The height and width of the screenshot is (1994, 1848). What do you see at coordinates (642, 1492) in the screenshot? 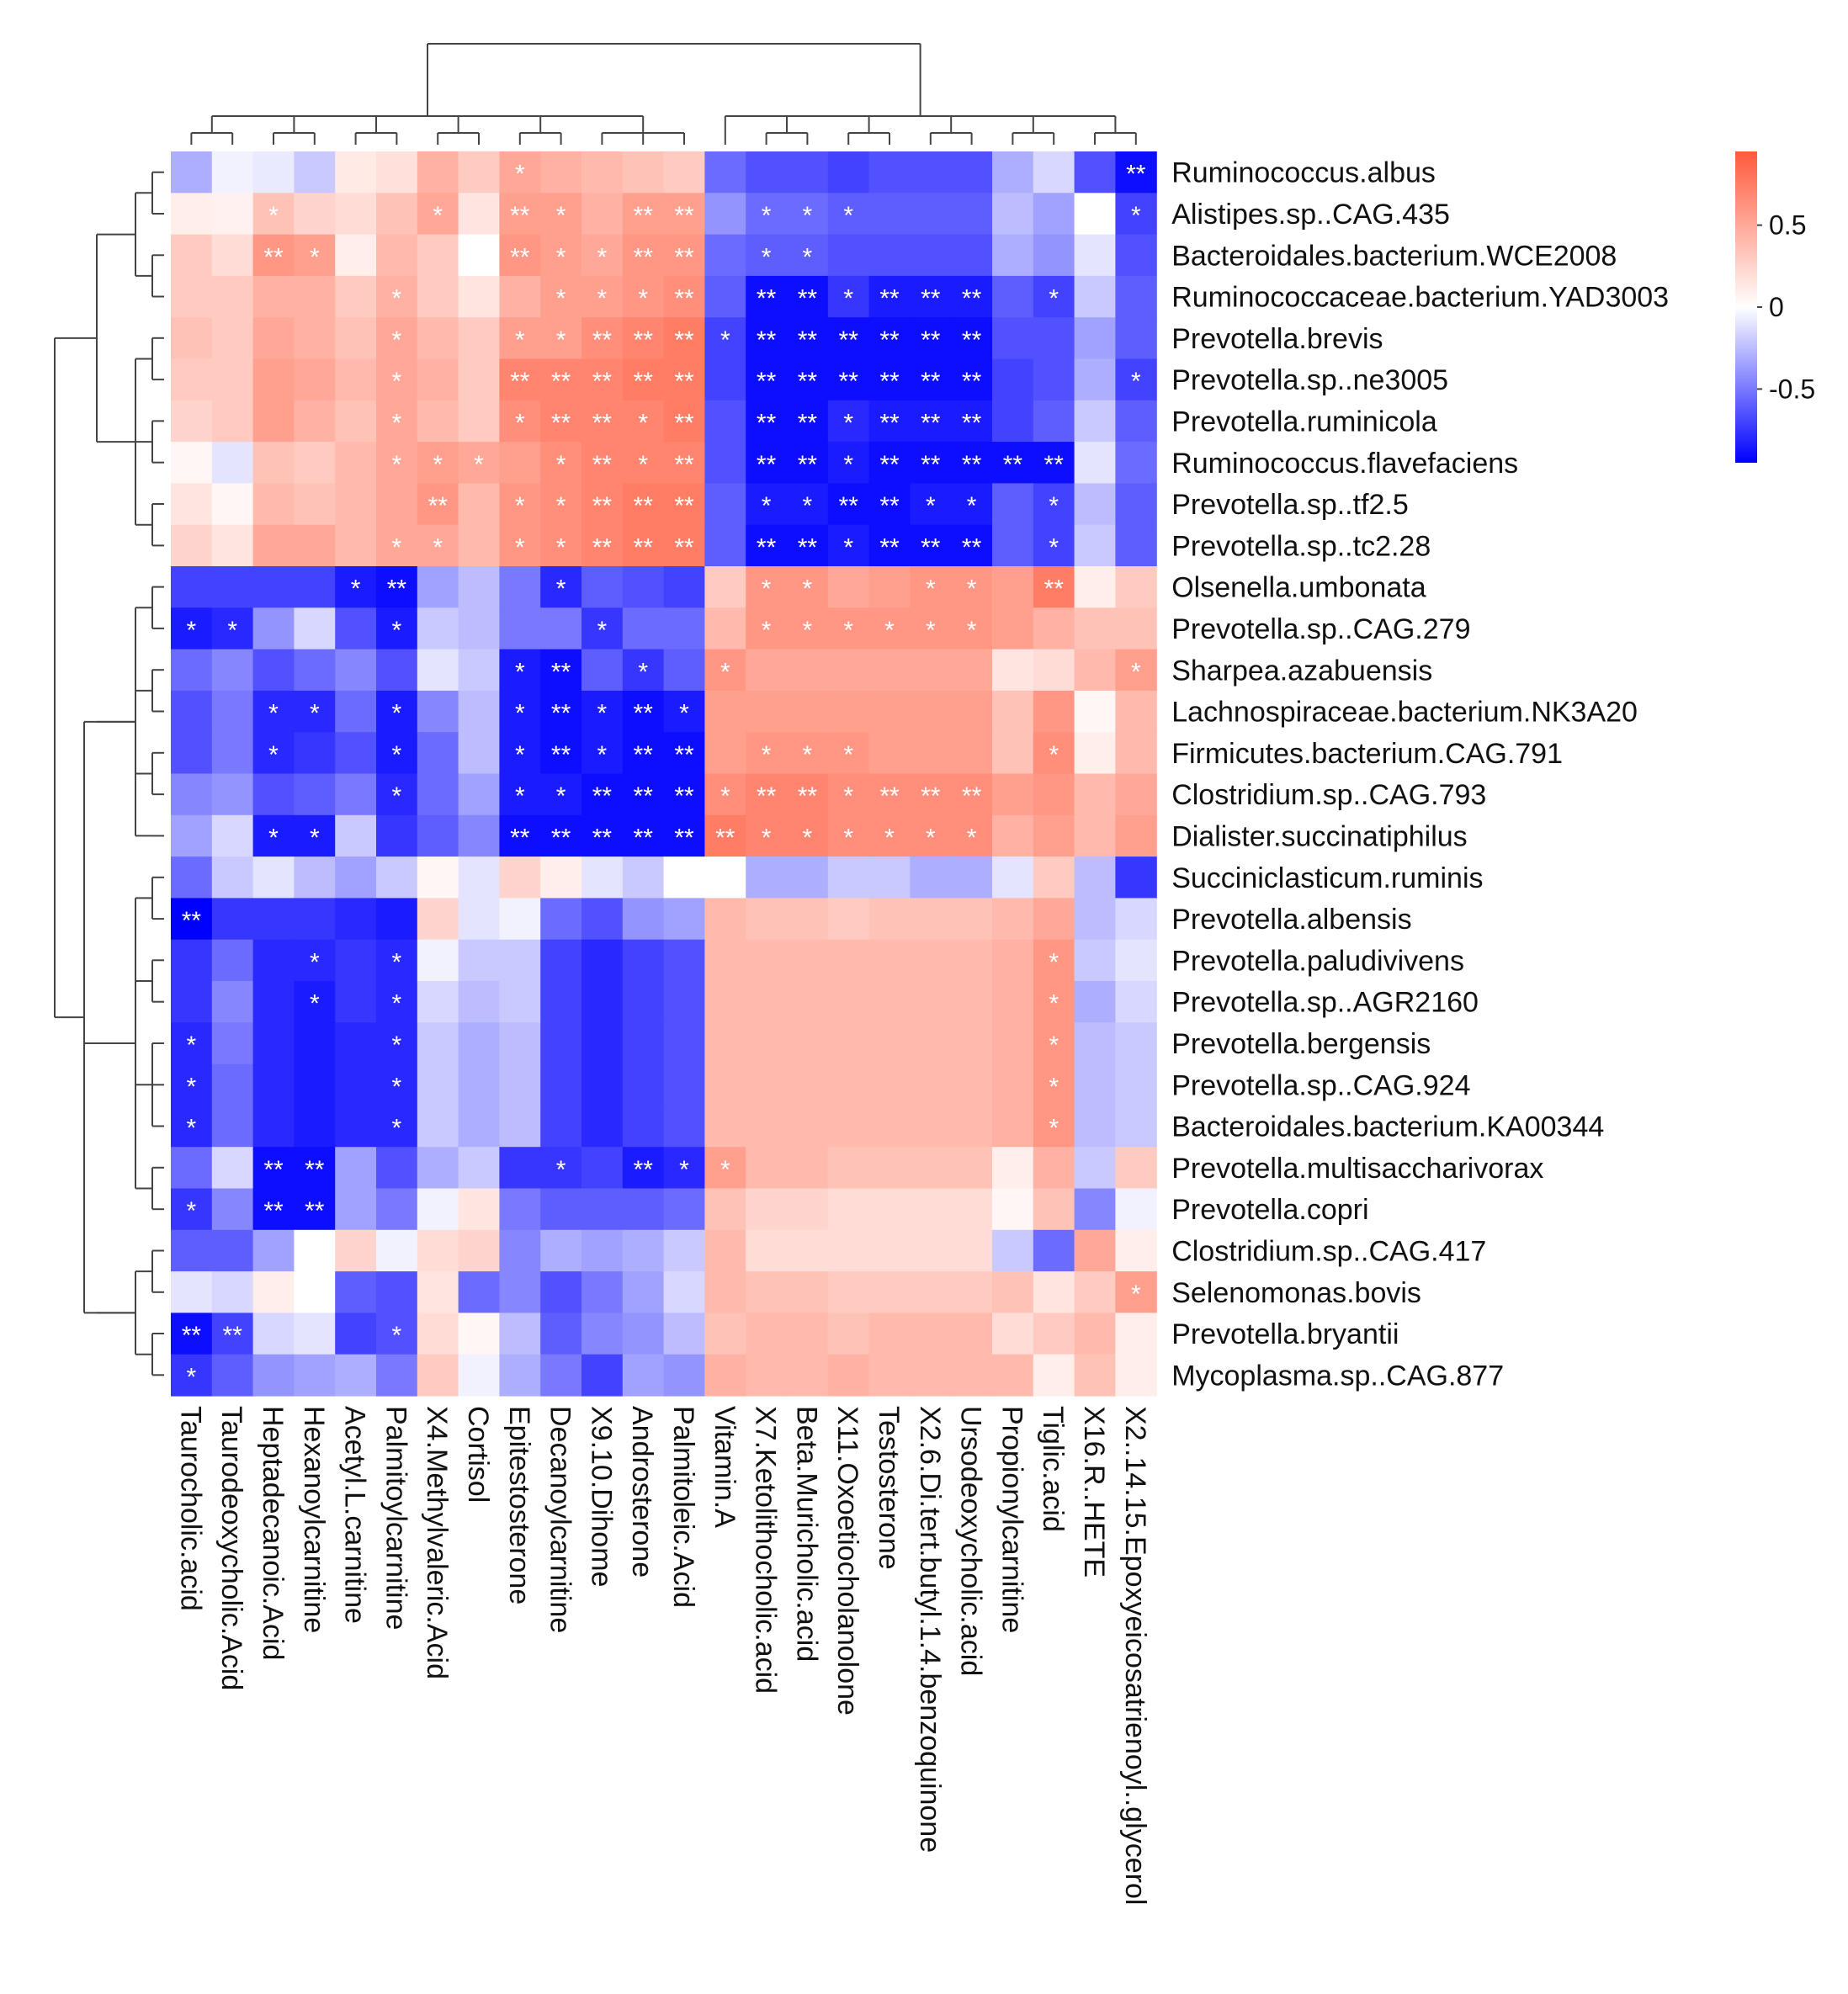
I see `column-label: Androsterone` at bounding box center [642, 1492].